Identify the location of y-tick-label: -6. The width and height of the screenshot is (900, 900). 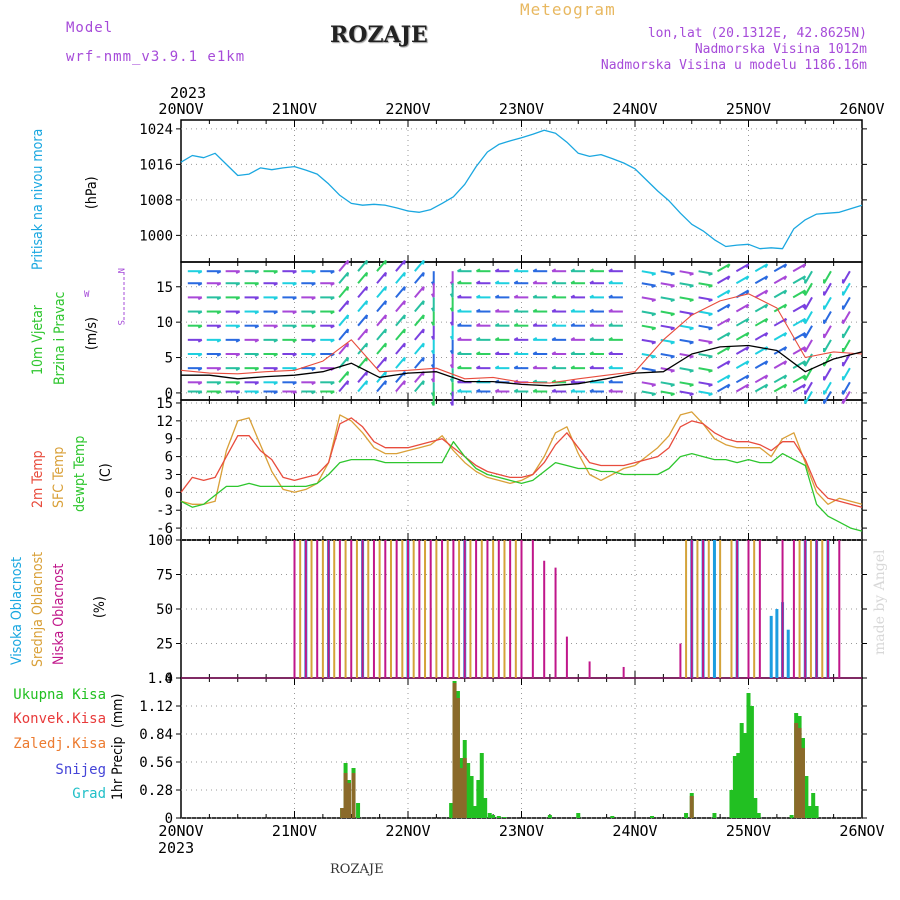
(164, 529).